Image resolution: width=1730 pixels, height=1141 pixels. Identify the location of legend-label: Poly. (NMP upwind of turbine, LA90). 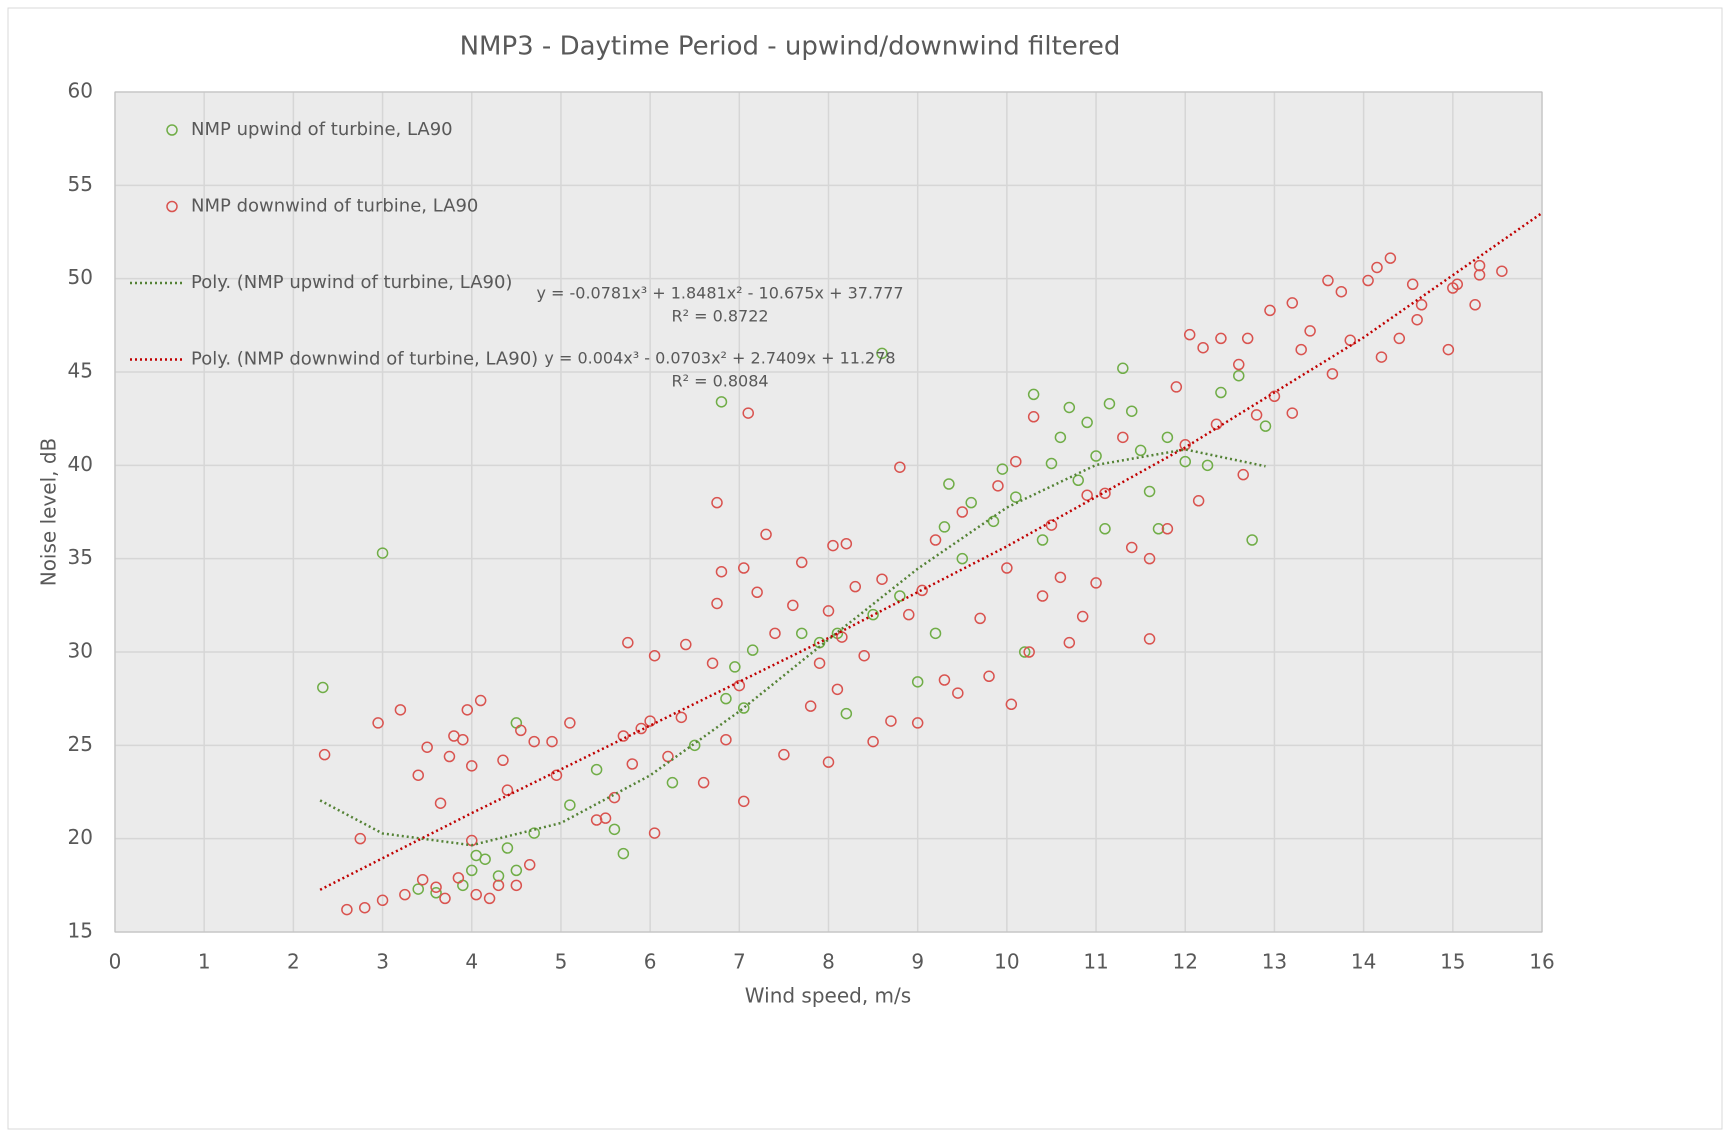
(351, 282).